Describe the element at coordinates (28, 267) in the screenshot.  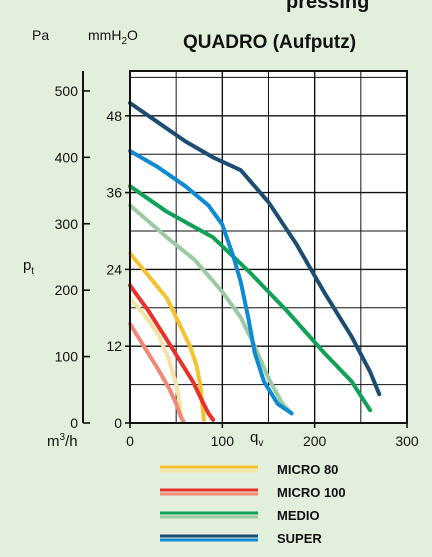
I see `y-axis-title: pt` at that location.